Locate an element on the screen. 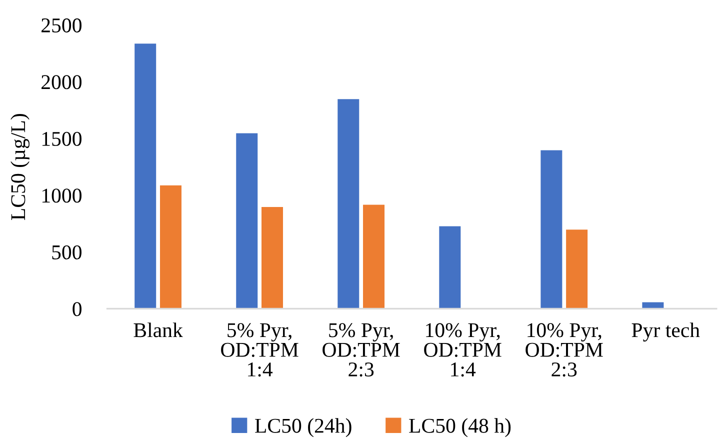 Image resolution: width=720 pixels, height=441 pixels. x-tick-label: 5% Pyr, OD:TPM 1:4 is located at coordinates (259, 350).